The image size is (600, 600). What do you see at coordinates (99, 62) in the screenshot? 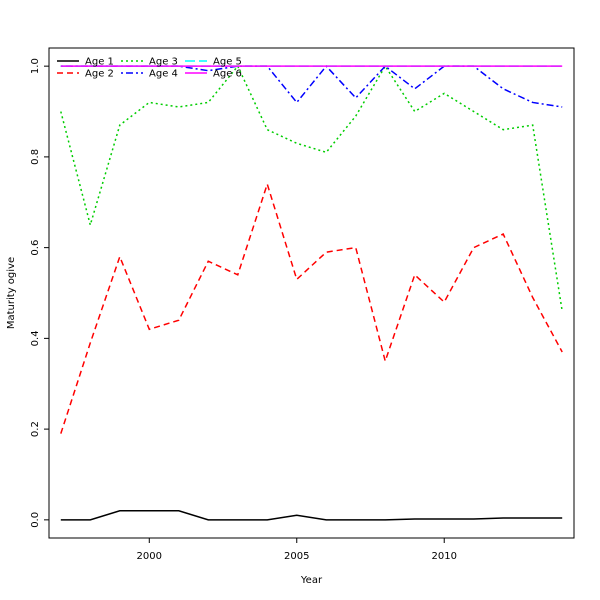
I see `legend-label-age-1: Age 1` at bounding box center [99, 62].